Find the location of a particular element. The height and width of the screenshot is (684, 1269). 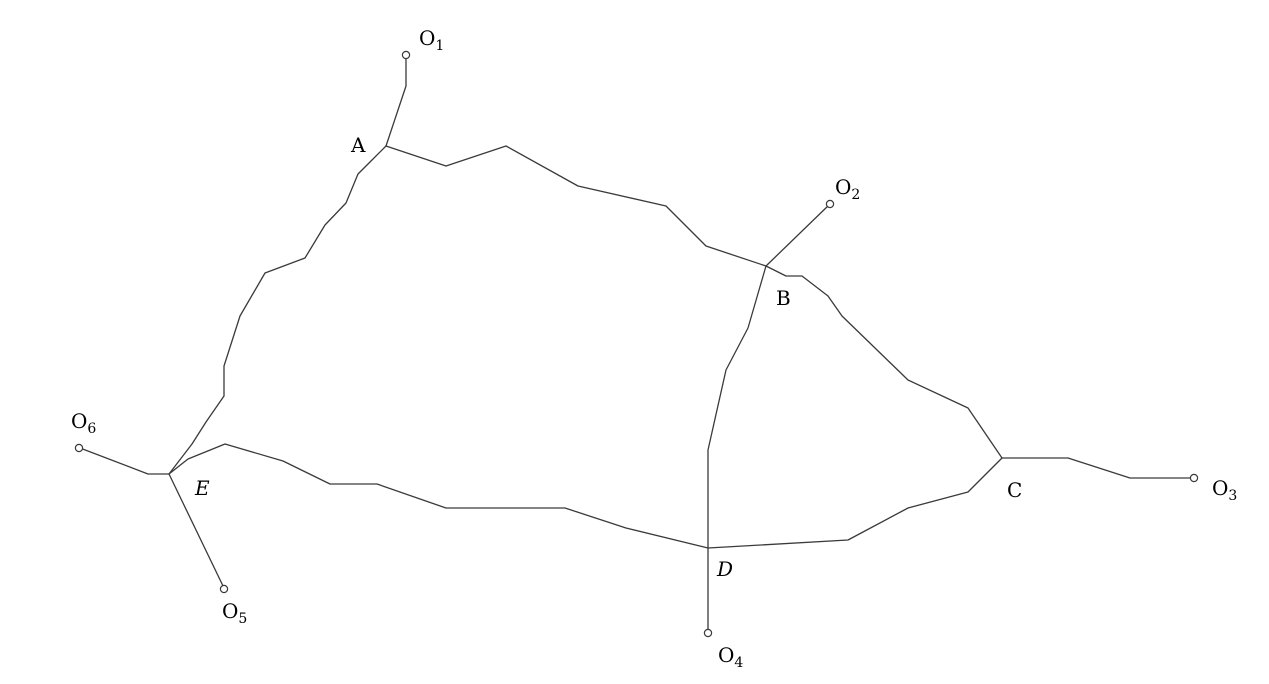

terminal-o1-marker is located at coordinates (406, 55).